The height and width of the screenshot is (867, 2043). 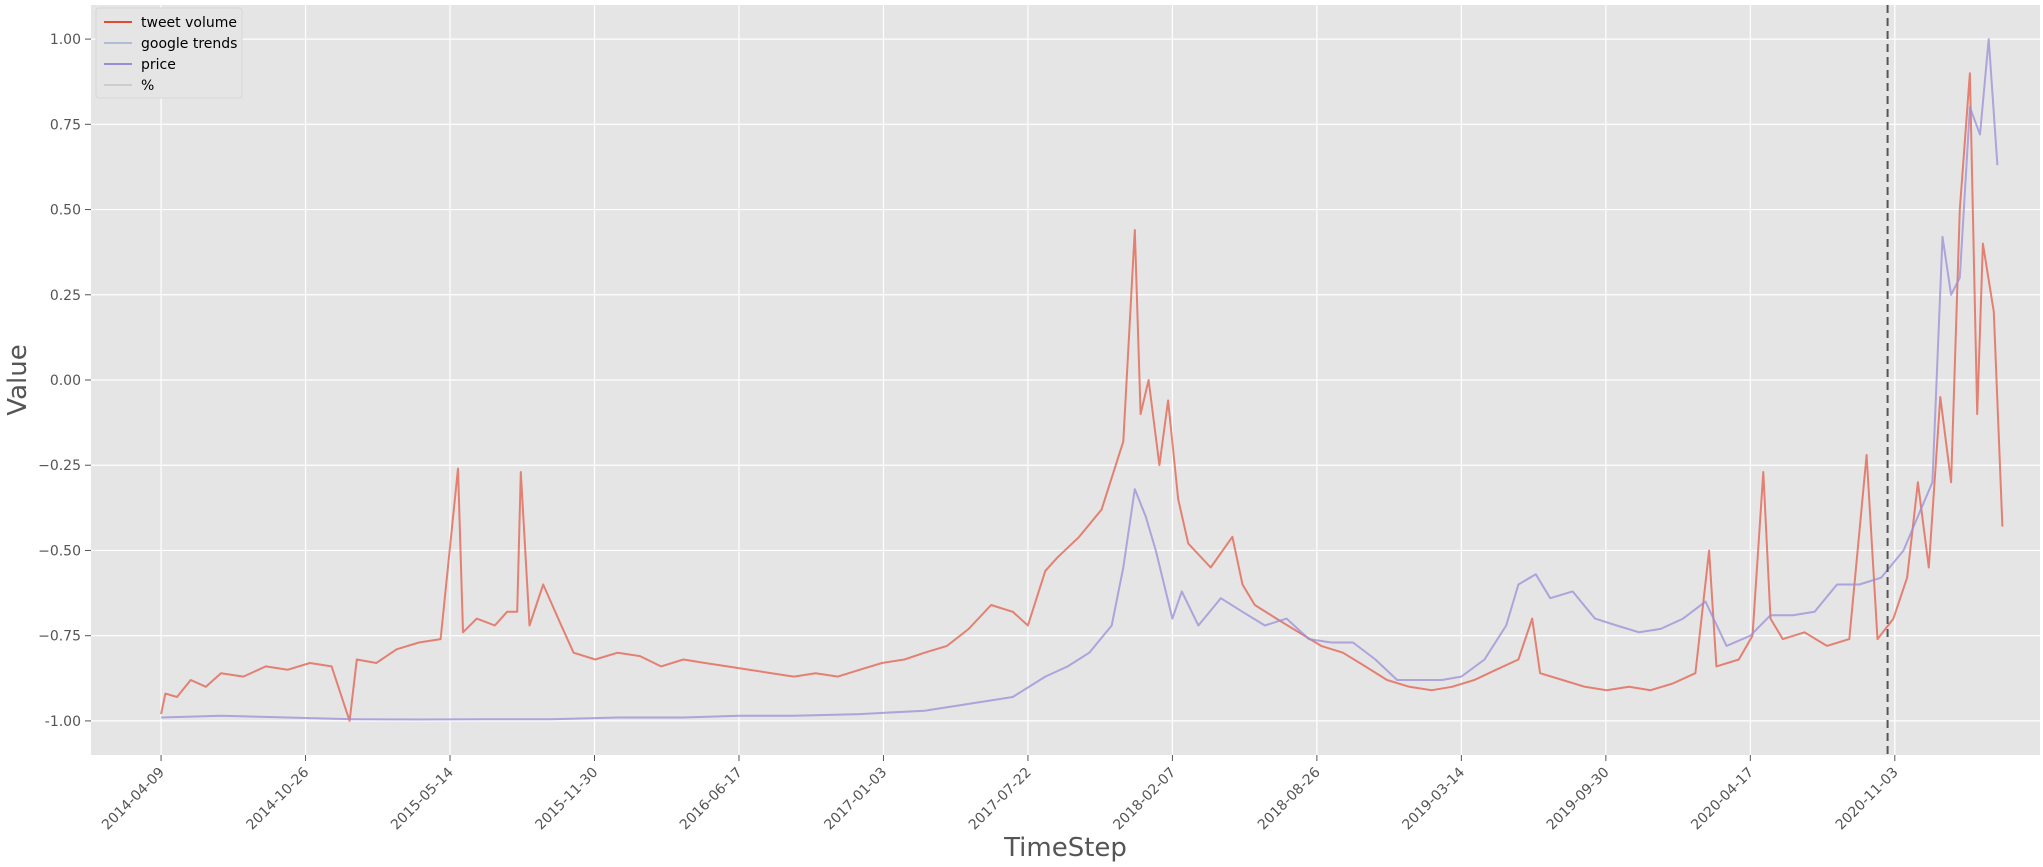 I want to click on x-tick-label: 2018-08-26, so click(x=1289, y=798).